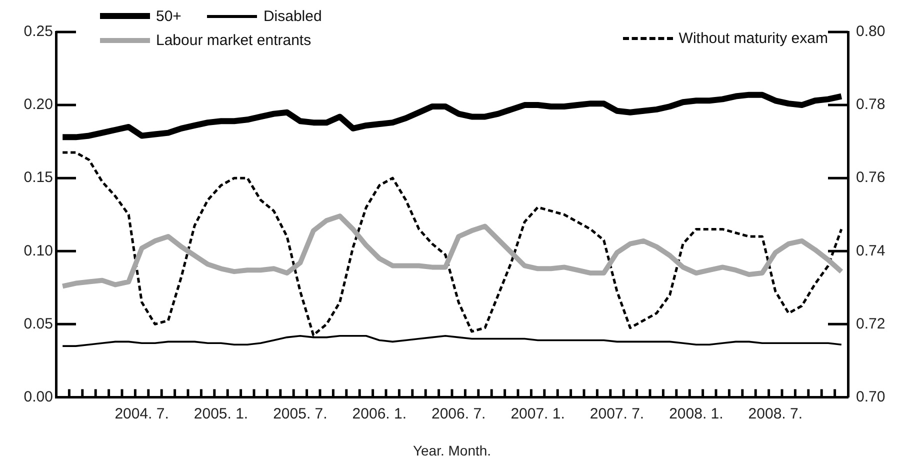  What do you see at coordinates (617, 413) in the screenshot?
I see `x-tick-label: 2007. 7.` at bounding box center [617, 413].